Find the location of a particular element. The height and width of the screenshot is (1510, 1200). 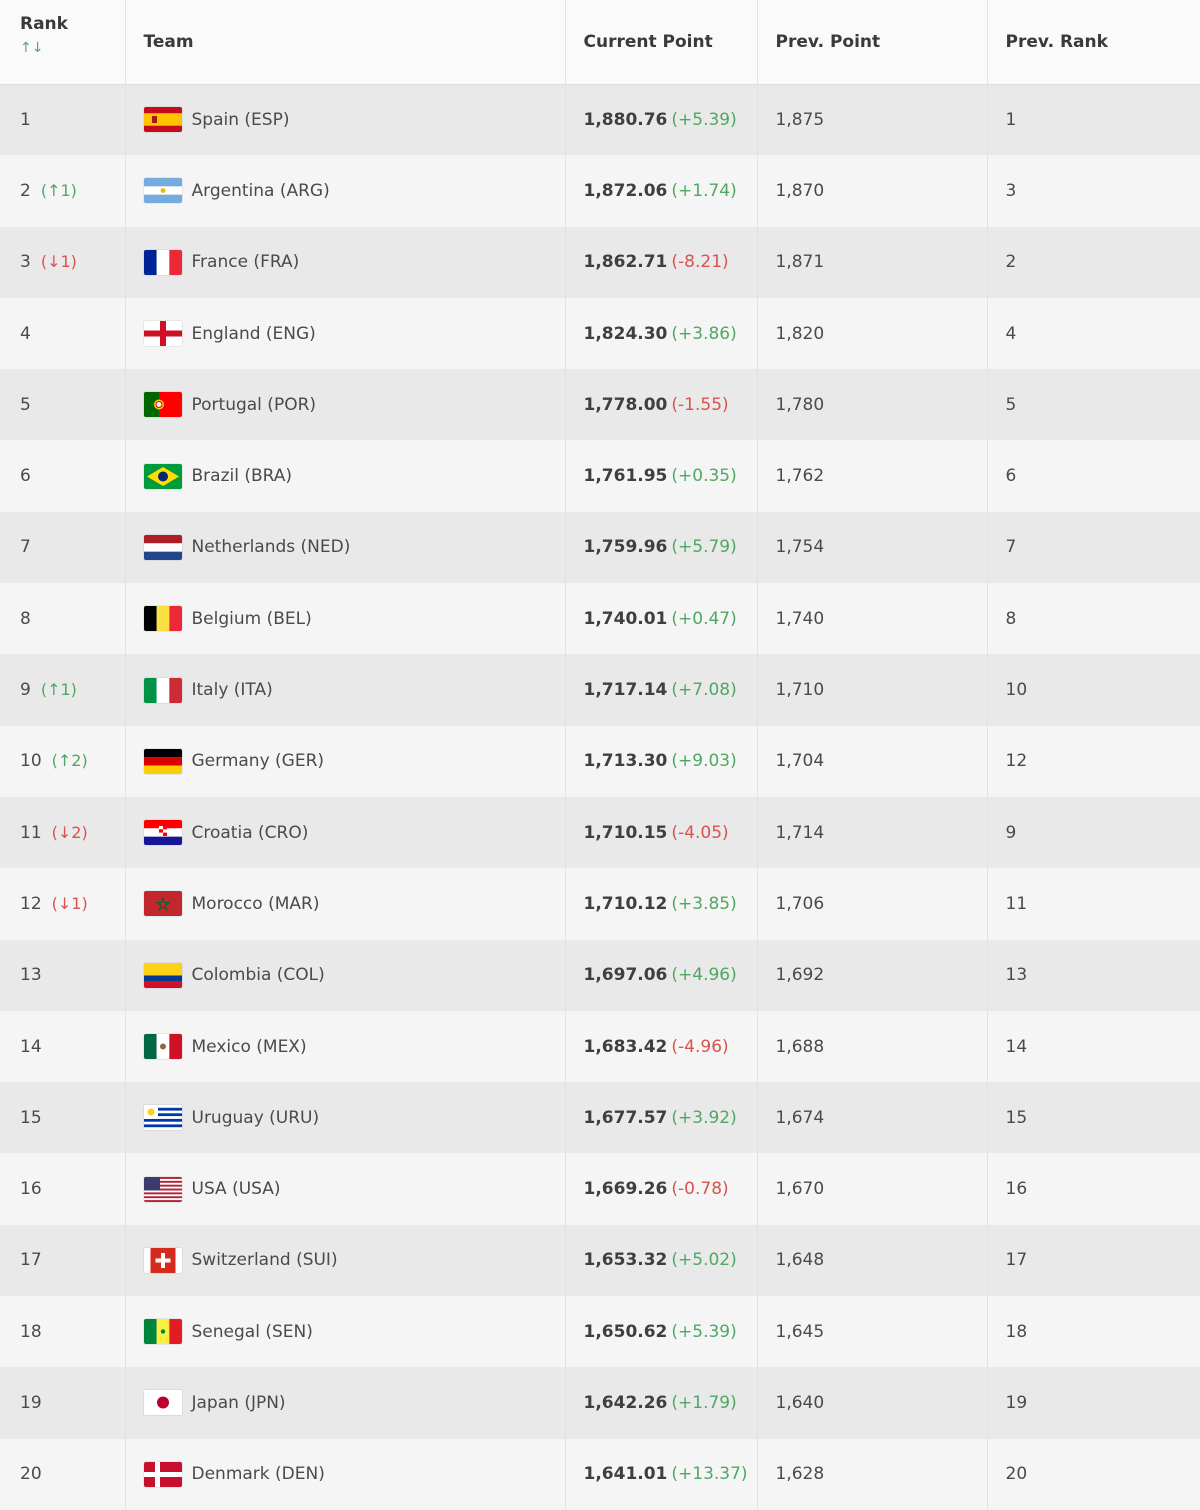

rank-value: 19 is located at coordinates (31, 1402).